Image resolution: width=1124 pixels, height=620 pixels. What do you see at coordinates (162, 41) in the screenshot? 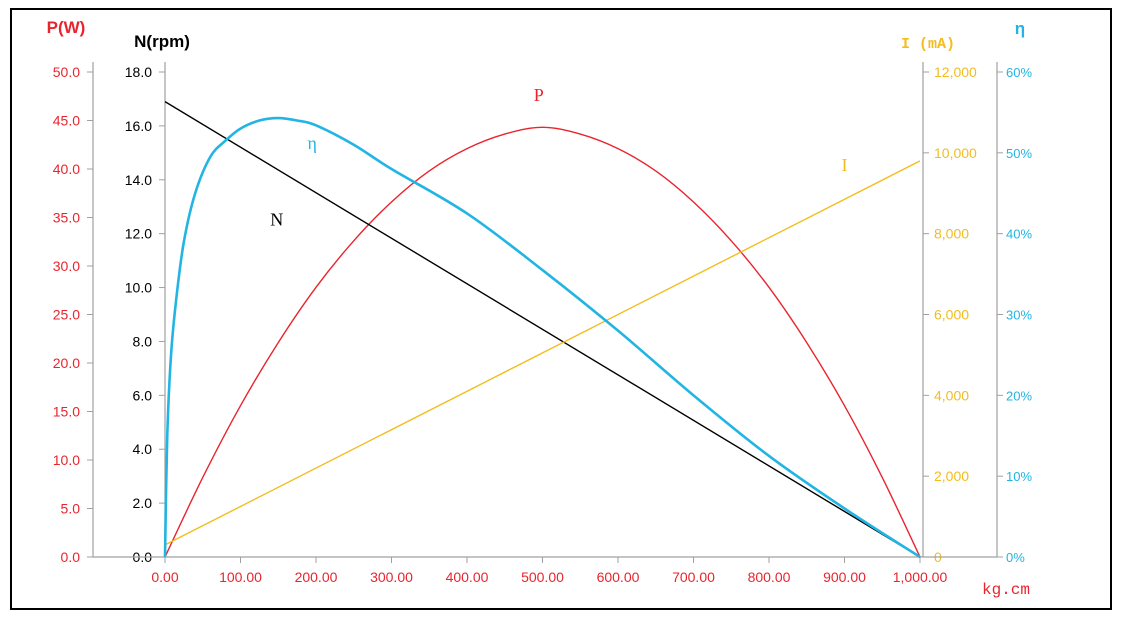
I see `speed-axis-title: N(rpm)` at bounding box center [162, 41].